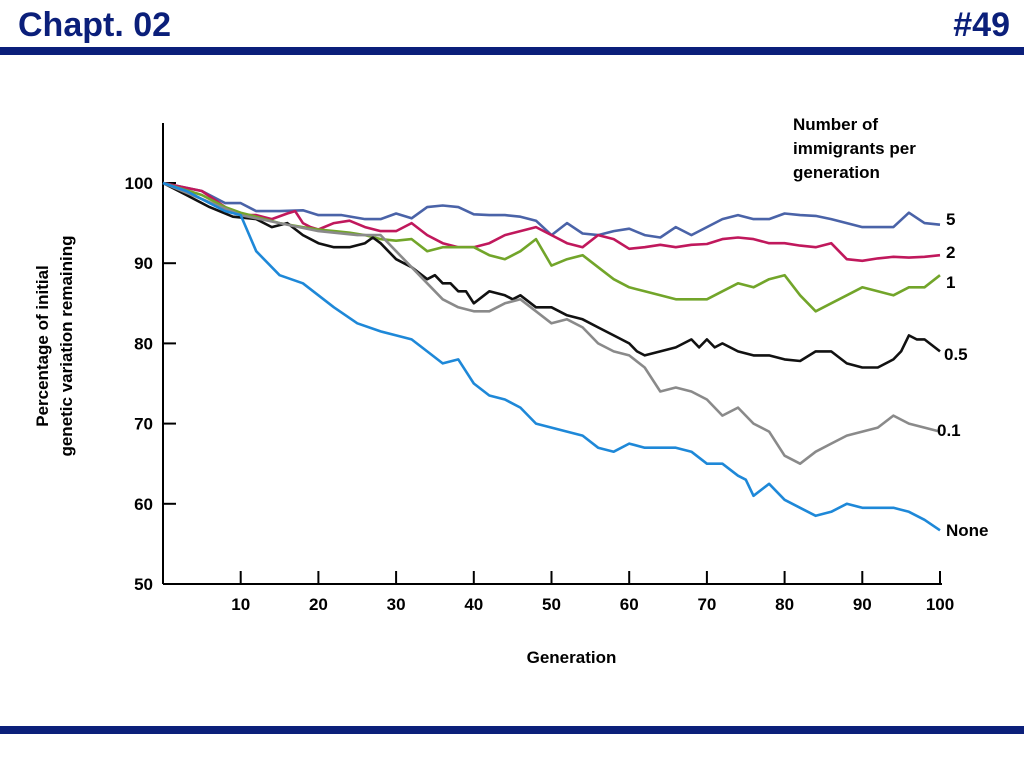 This screenshot has width=1024, height=767. What do you see at coordinates (967, 530) in the screenshot?
I see `series-label-none: None` at bounding box center [967, 530].